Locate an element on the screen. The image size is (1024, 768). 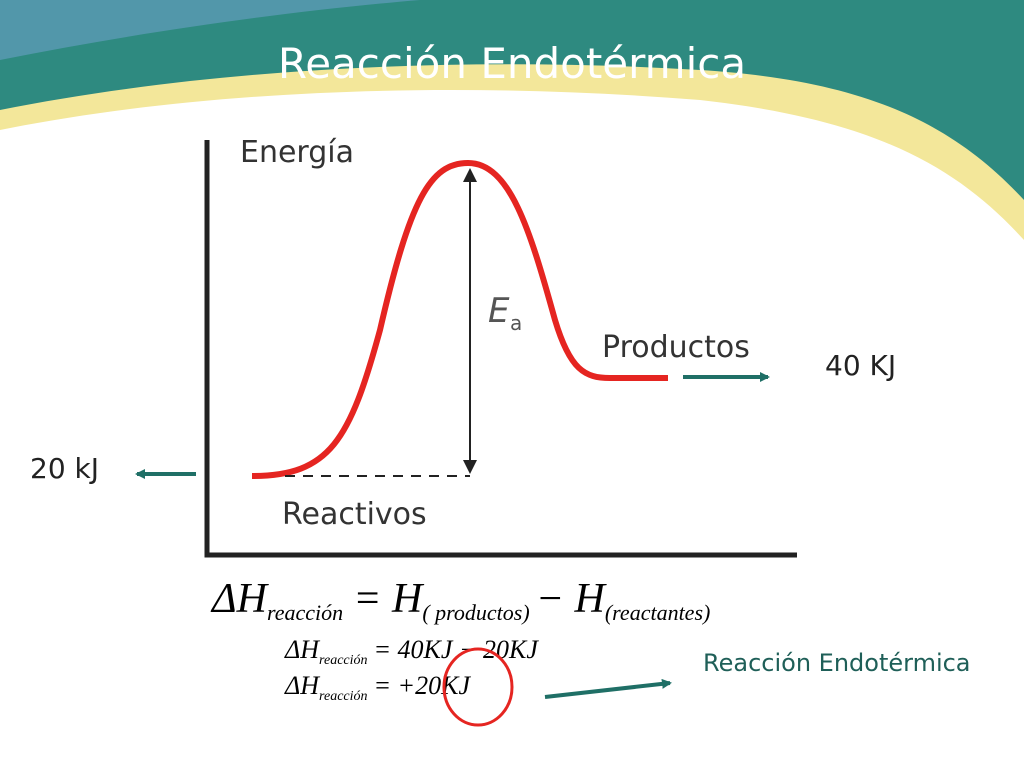
products-label: Productos is located at coordinates (676, 347).